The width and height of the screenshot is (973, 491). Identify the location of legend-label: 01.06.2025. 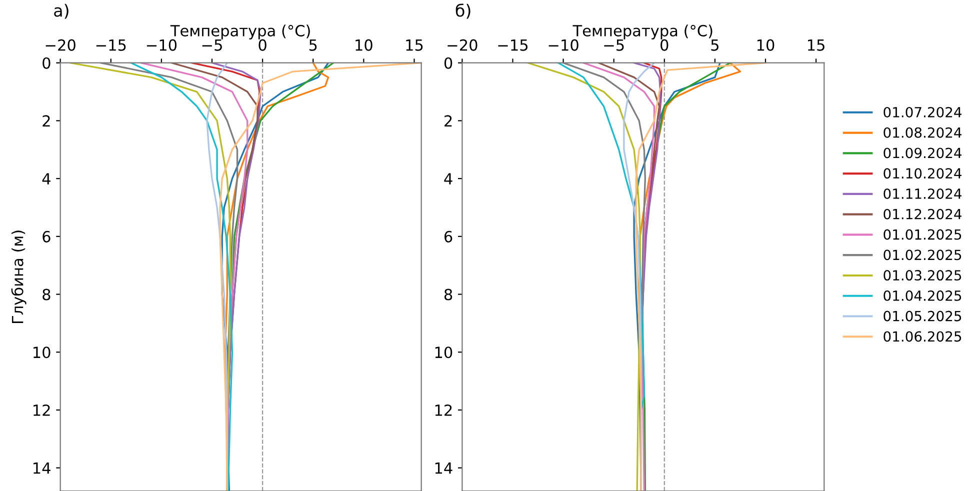
(923, 336).